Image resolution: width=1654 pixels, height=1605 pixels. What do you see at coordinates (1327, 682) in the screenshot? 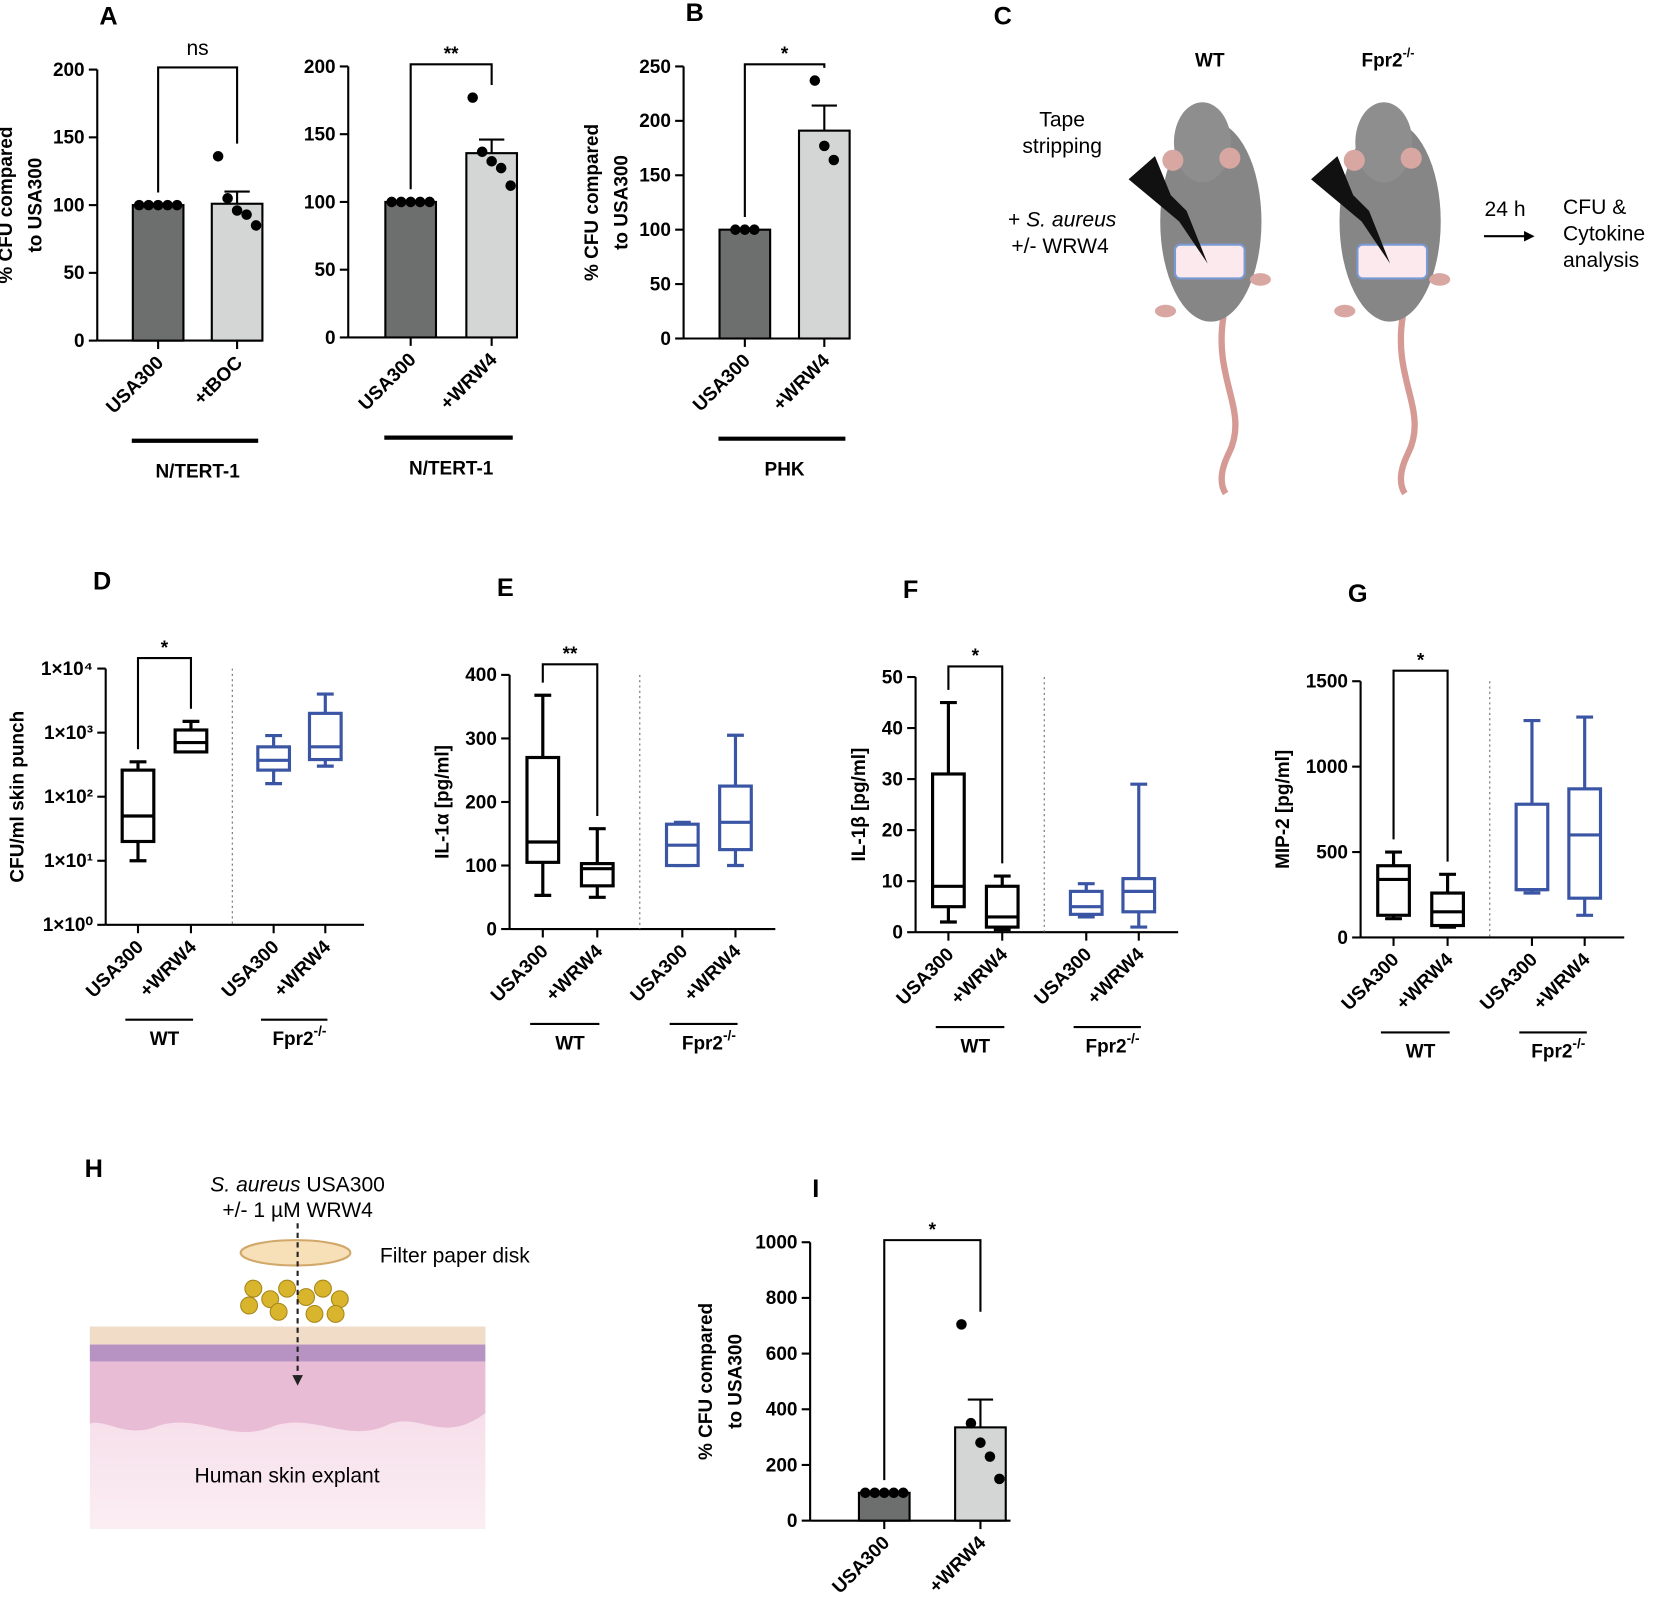
I see `y-tick-label: 1500` at bounding box center [1327, 682].